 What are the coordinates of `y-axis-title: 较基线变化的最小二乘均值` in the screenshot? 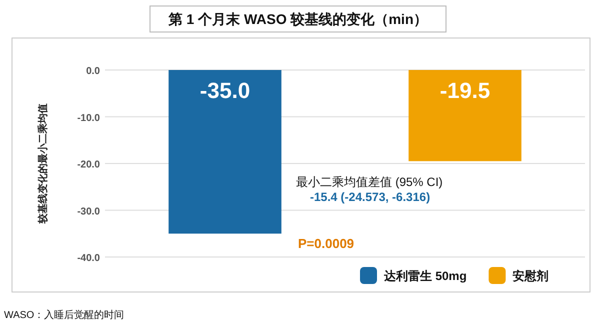 It's located at (43, 164).